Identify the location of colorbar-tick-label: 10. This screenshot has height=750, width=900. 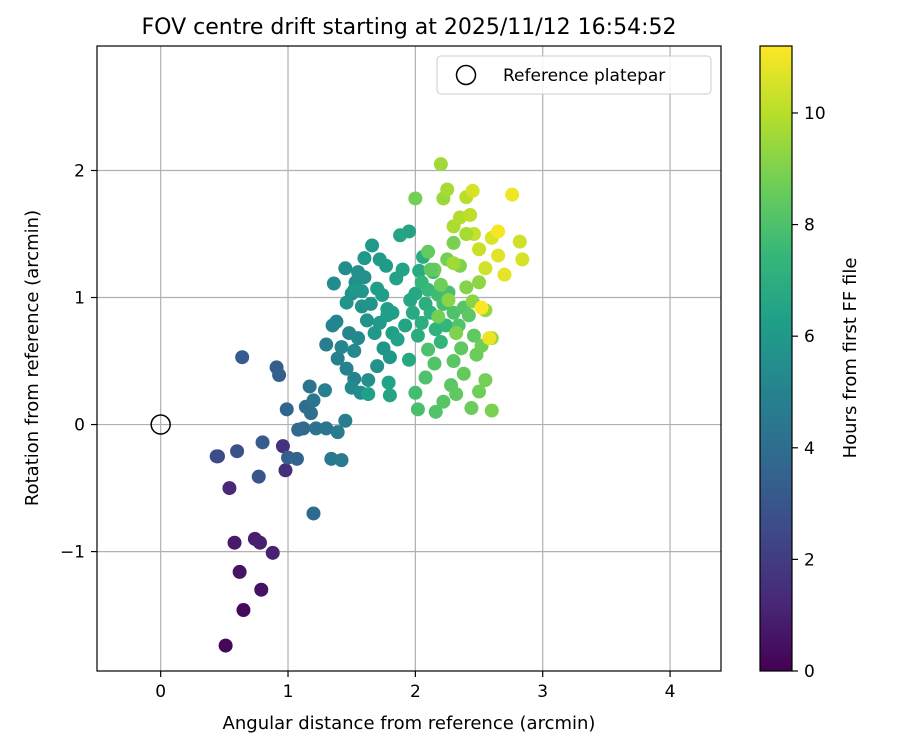
(815, 114).